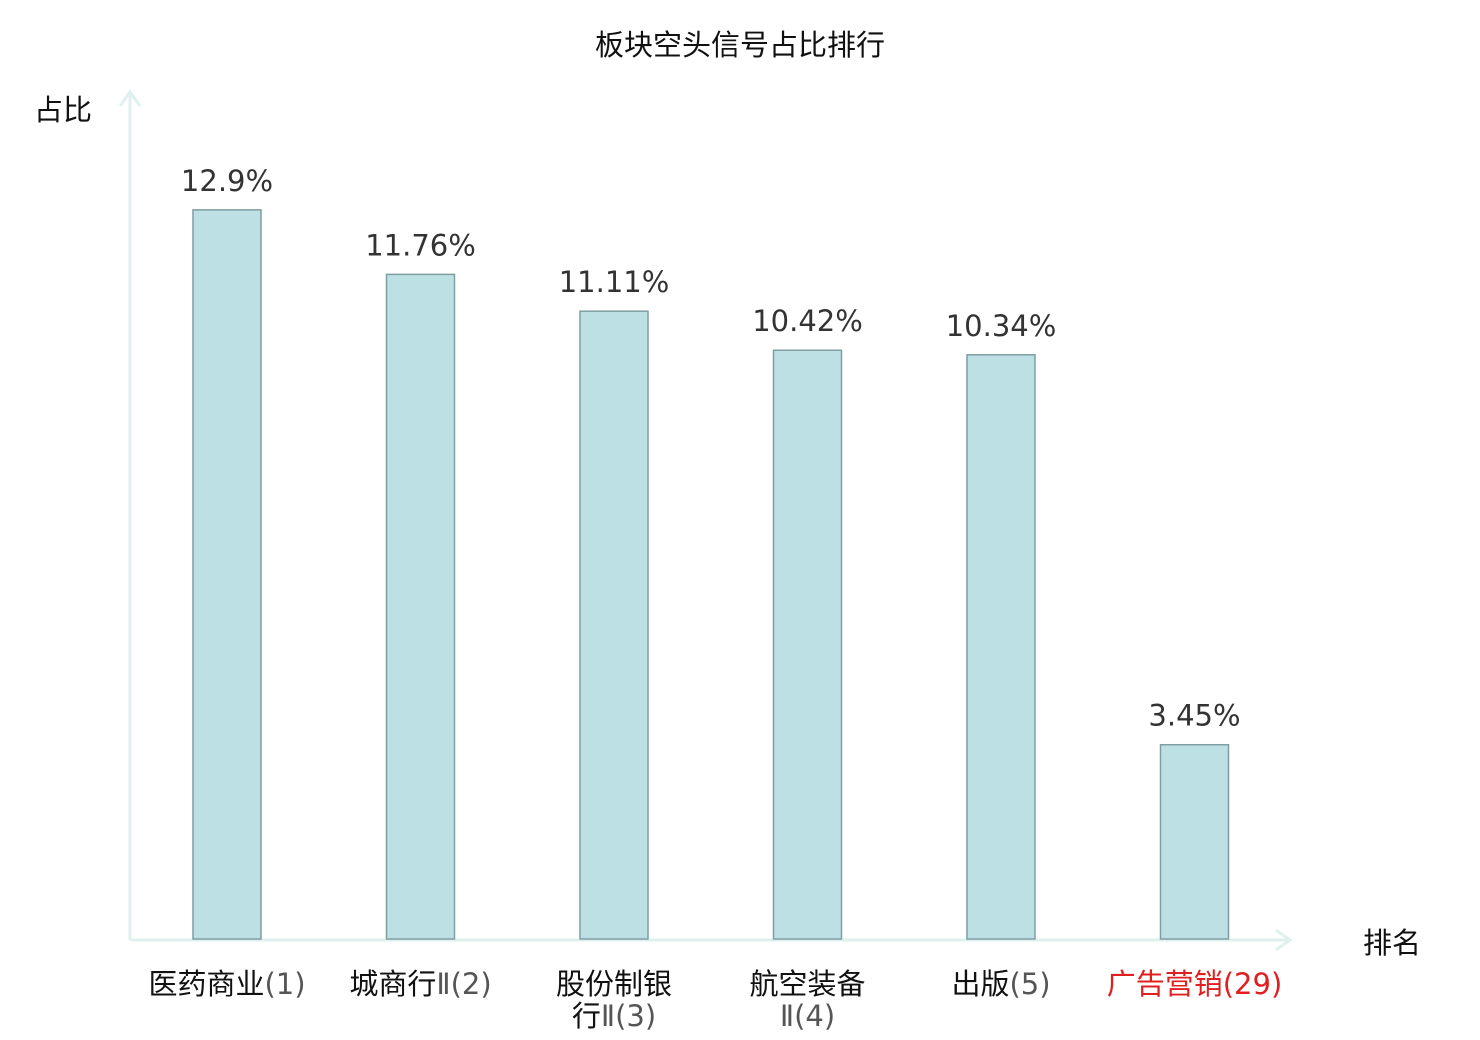 This screenshot has width=1480, height=1040. Describe the element at coordinates (739, 45) in the screenshot. I see `chart-title: 板块空头信号占比排行` at that location.